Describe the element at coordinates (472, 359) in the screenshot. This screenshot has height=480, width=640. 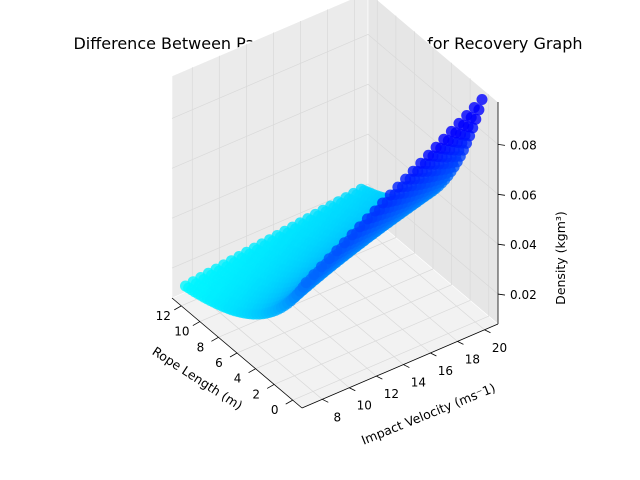
I see `y-tick-label: 18` at that location.